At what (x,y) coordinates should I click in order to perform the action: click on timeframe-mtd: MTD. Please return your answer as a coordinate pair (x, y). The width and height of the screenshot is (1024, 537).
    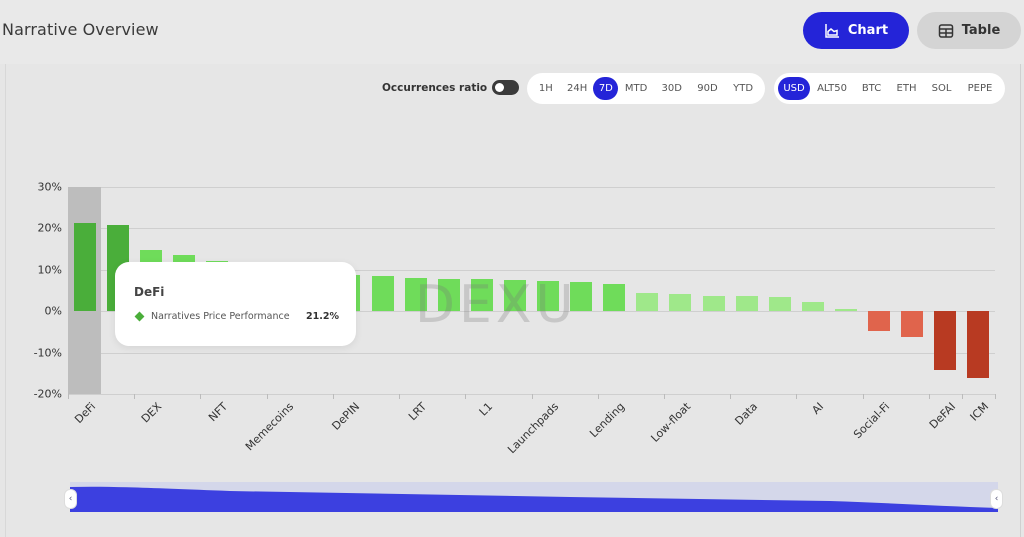
    Looking at the image, I should click on (636, 88).